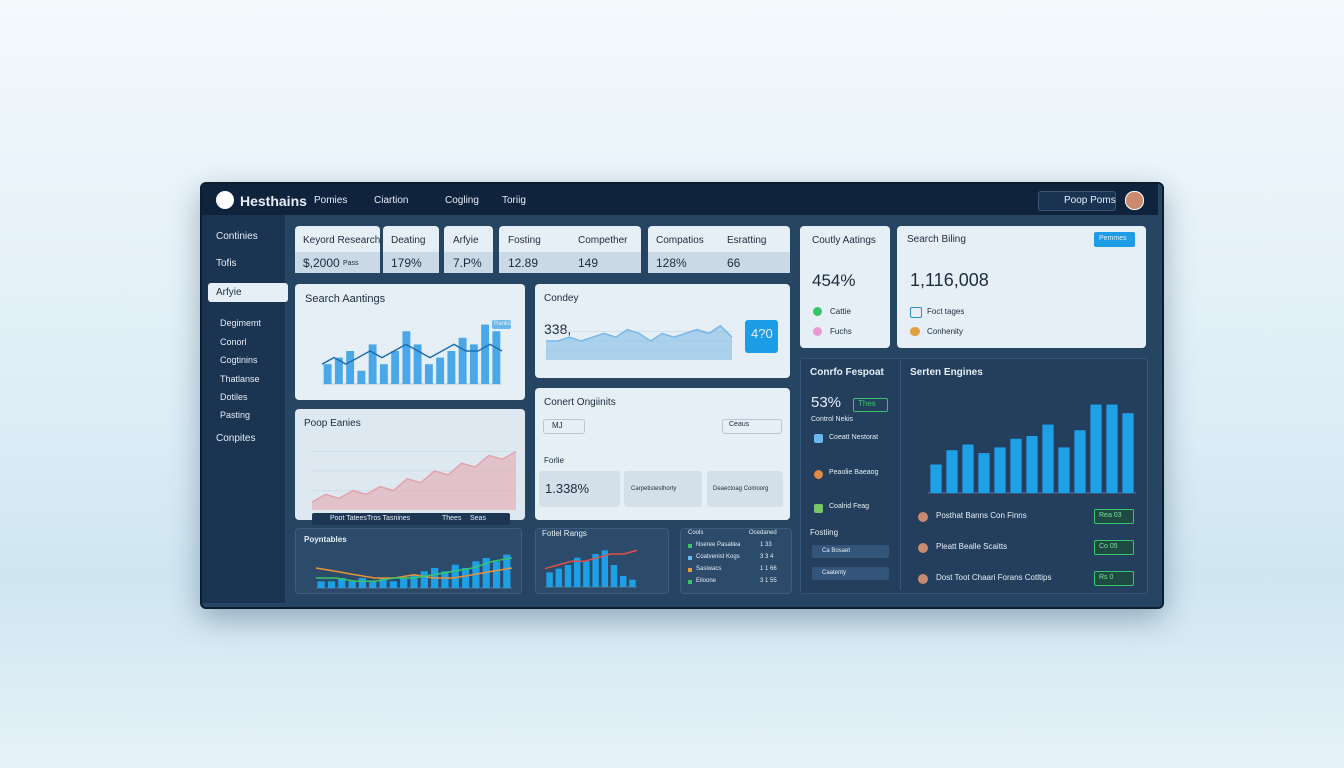  I want to click on button-text: Pemmes, so click(1113, 238).